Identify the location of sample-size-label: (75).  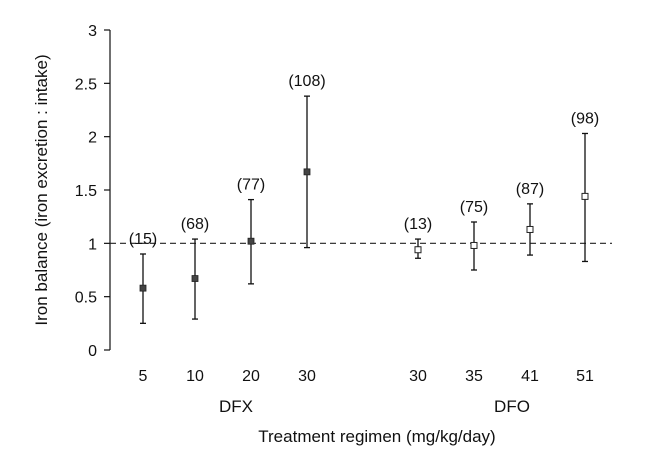
(474, 207).